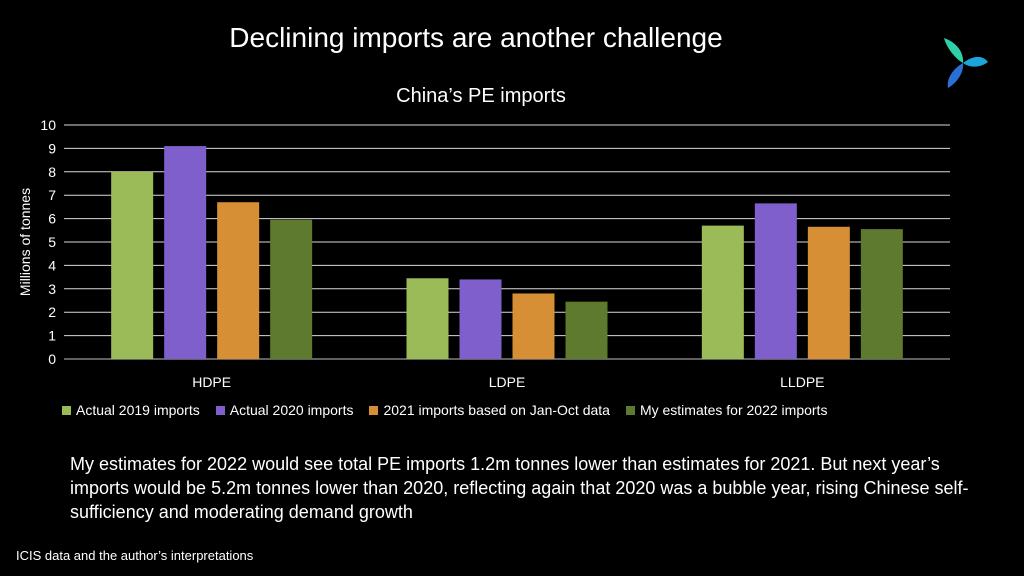  I want to click on y-tick-label: 8, so click(52, 172).